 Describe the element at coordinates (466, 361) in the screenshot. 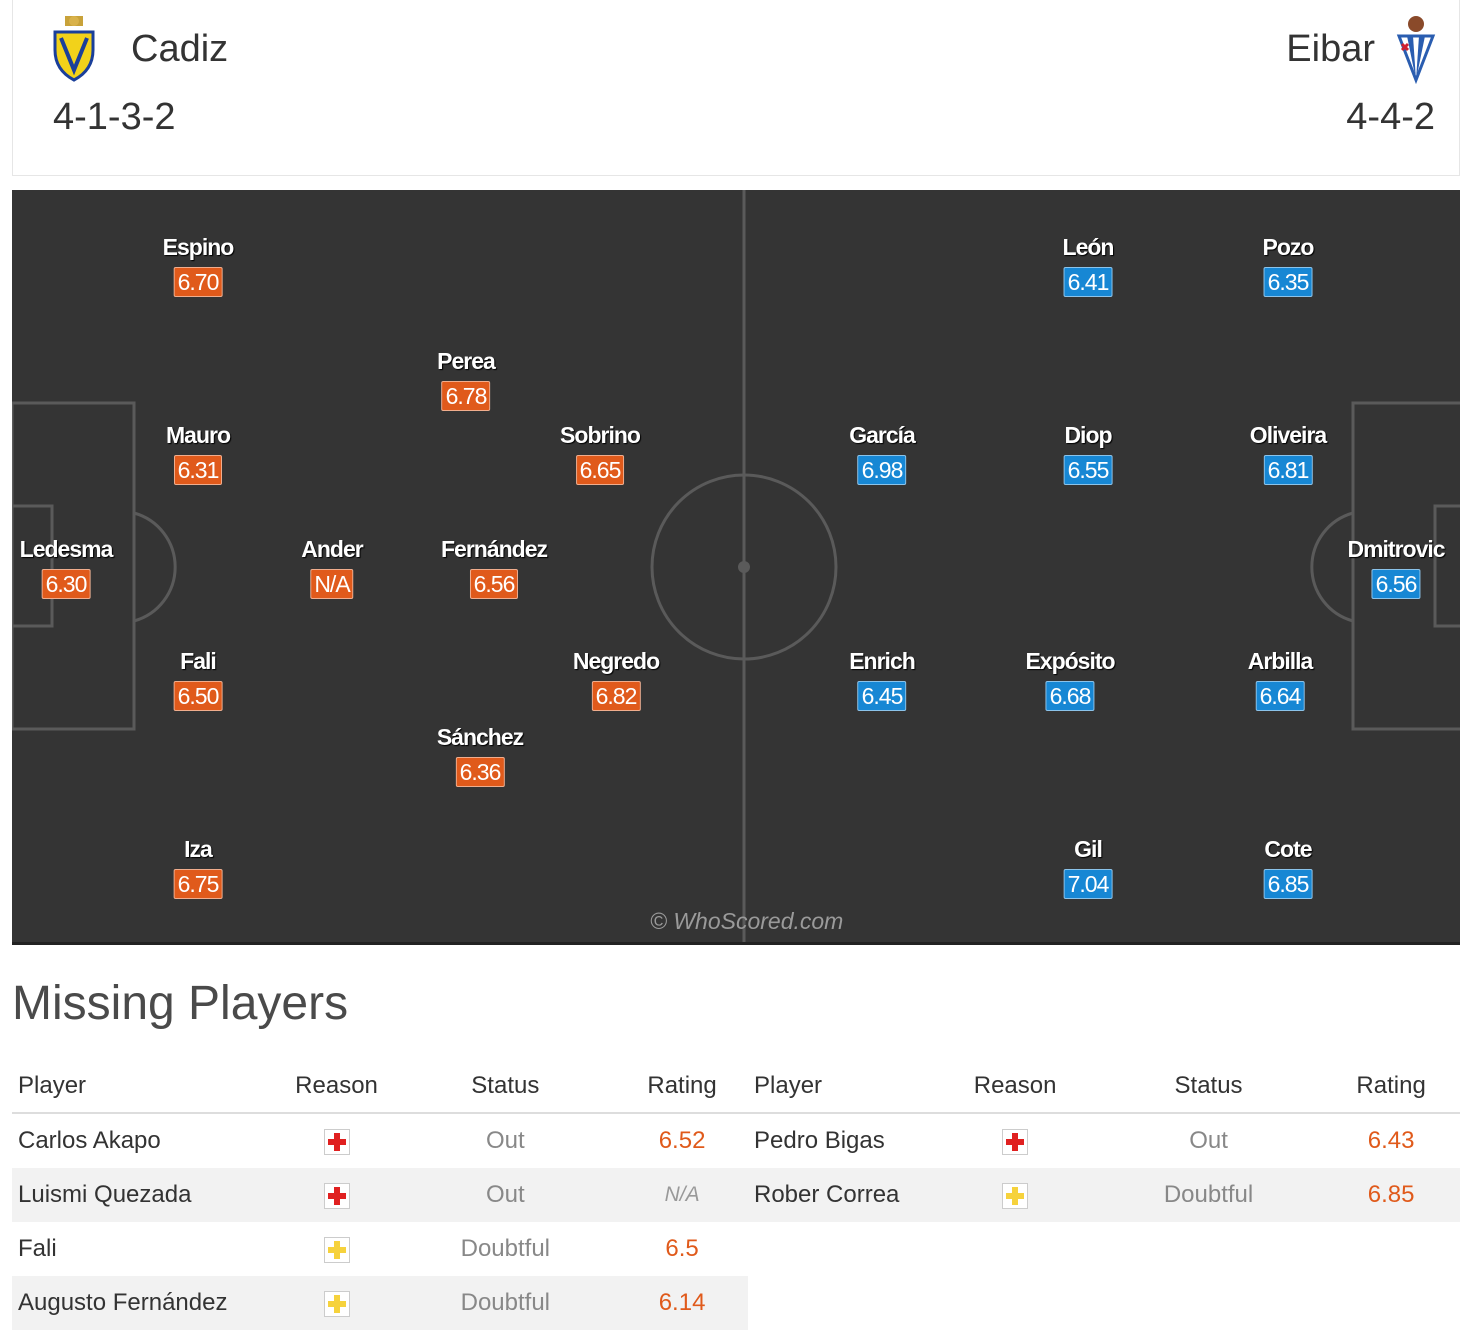

I see `player-name: Perea` at that location.